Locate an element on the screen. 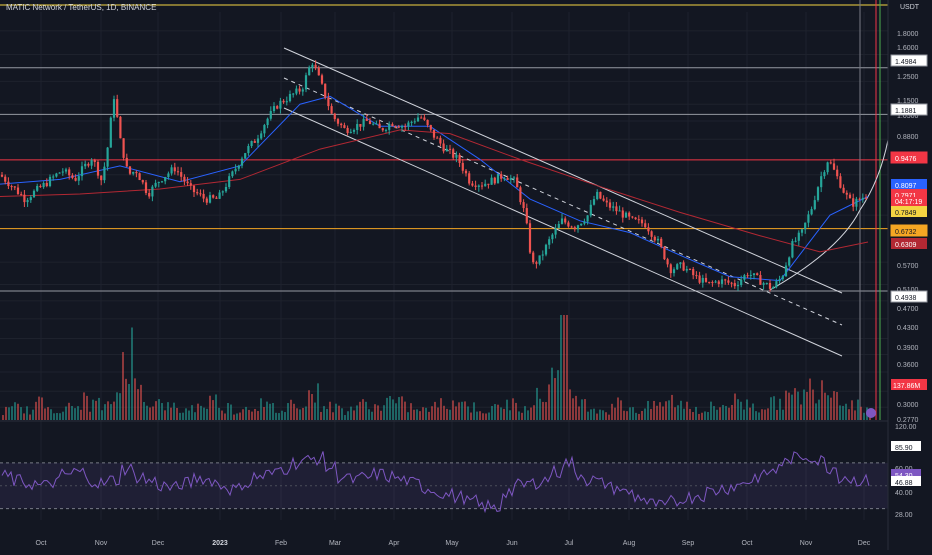  volume-tag is located at coordinates (909, 384).